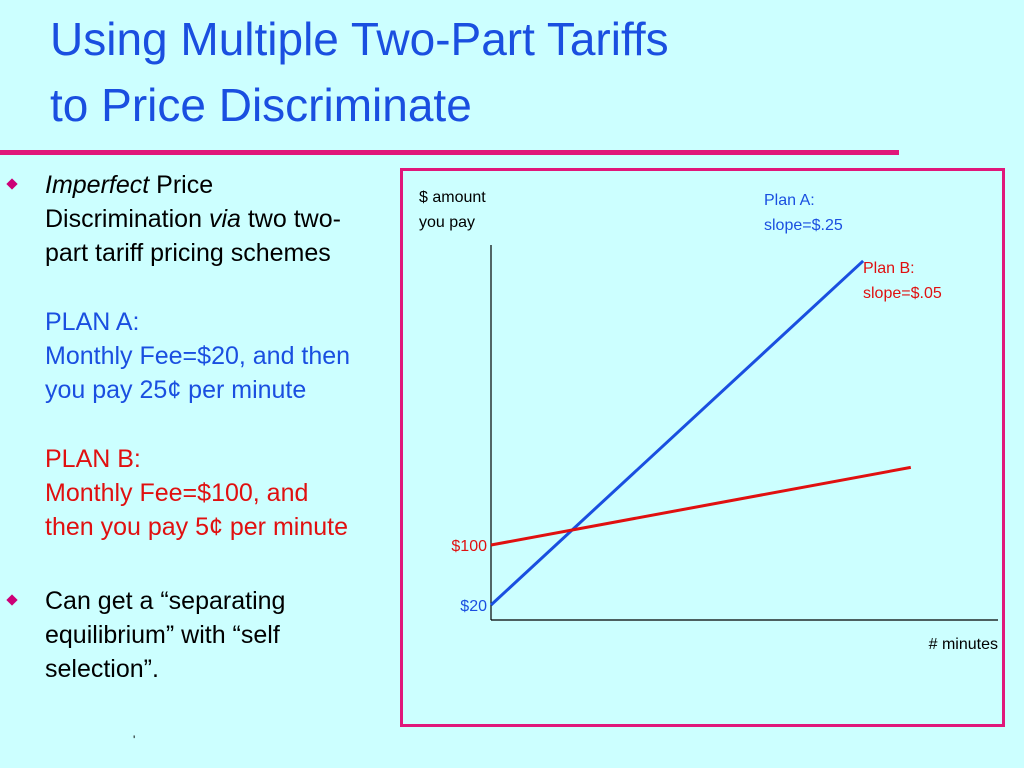  I want to click on plan-a-line1: Monthly Fee=$20, and then, so click(198, 356).